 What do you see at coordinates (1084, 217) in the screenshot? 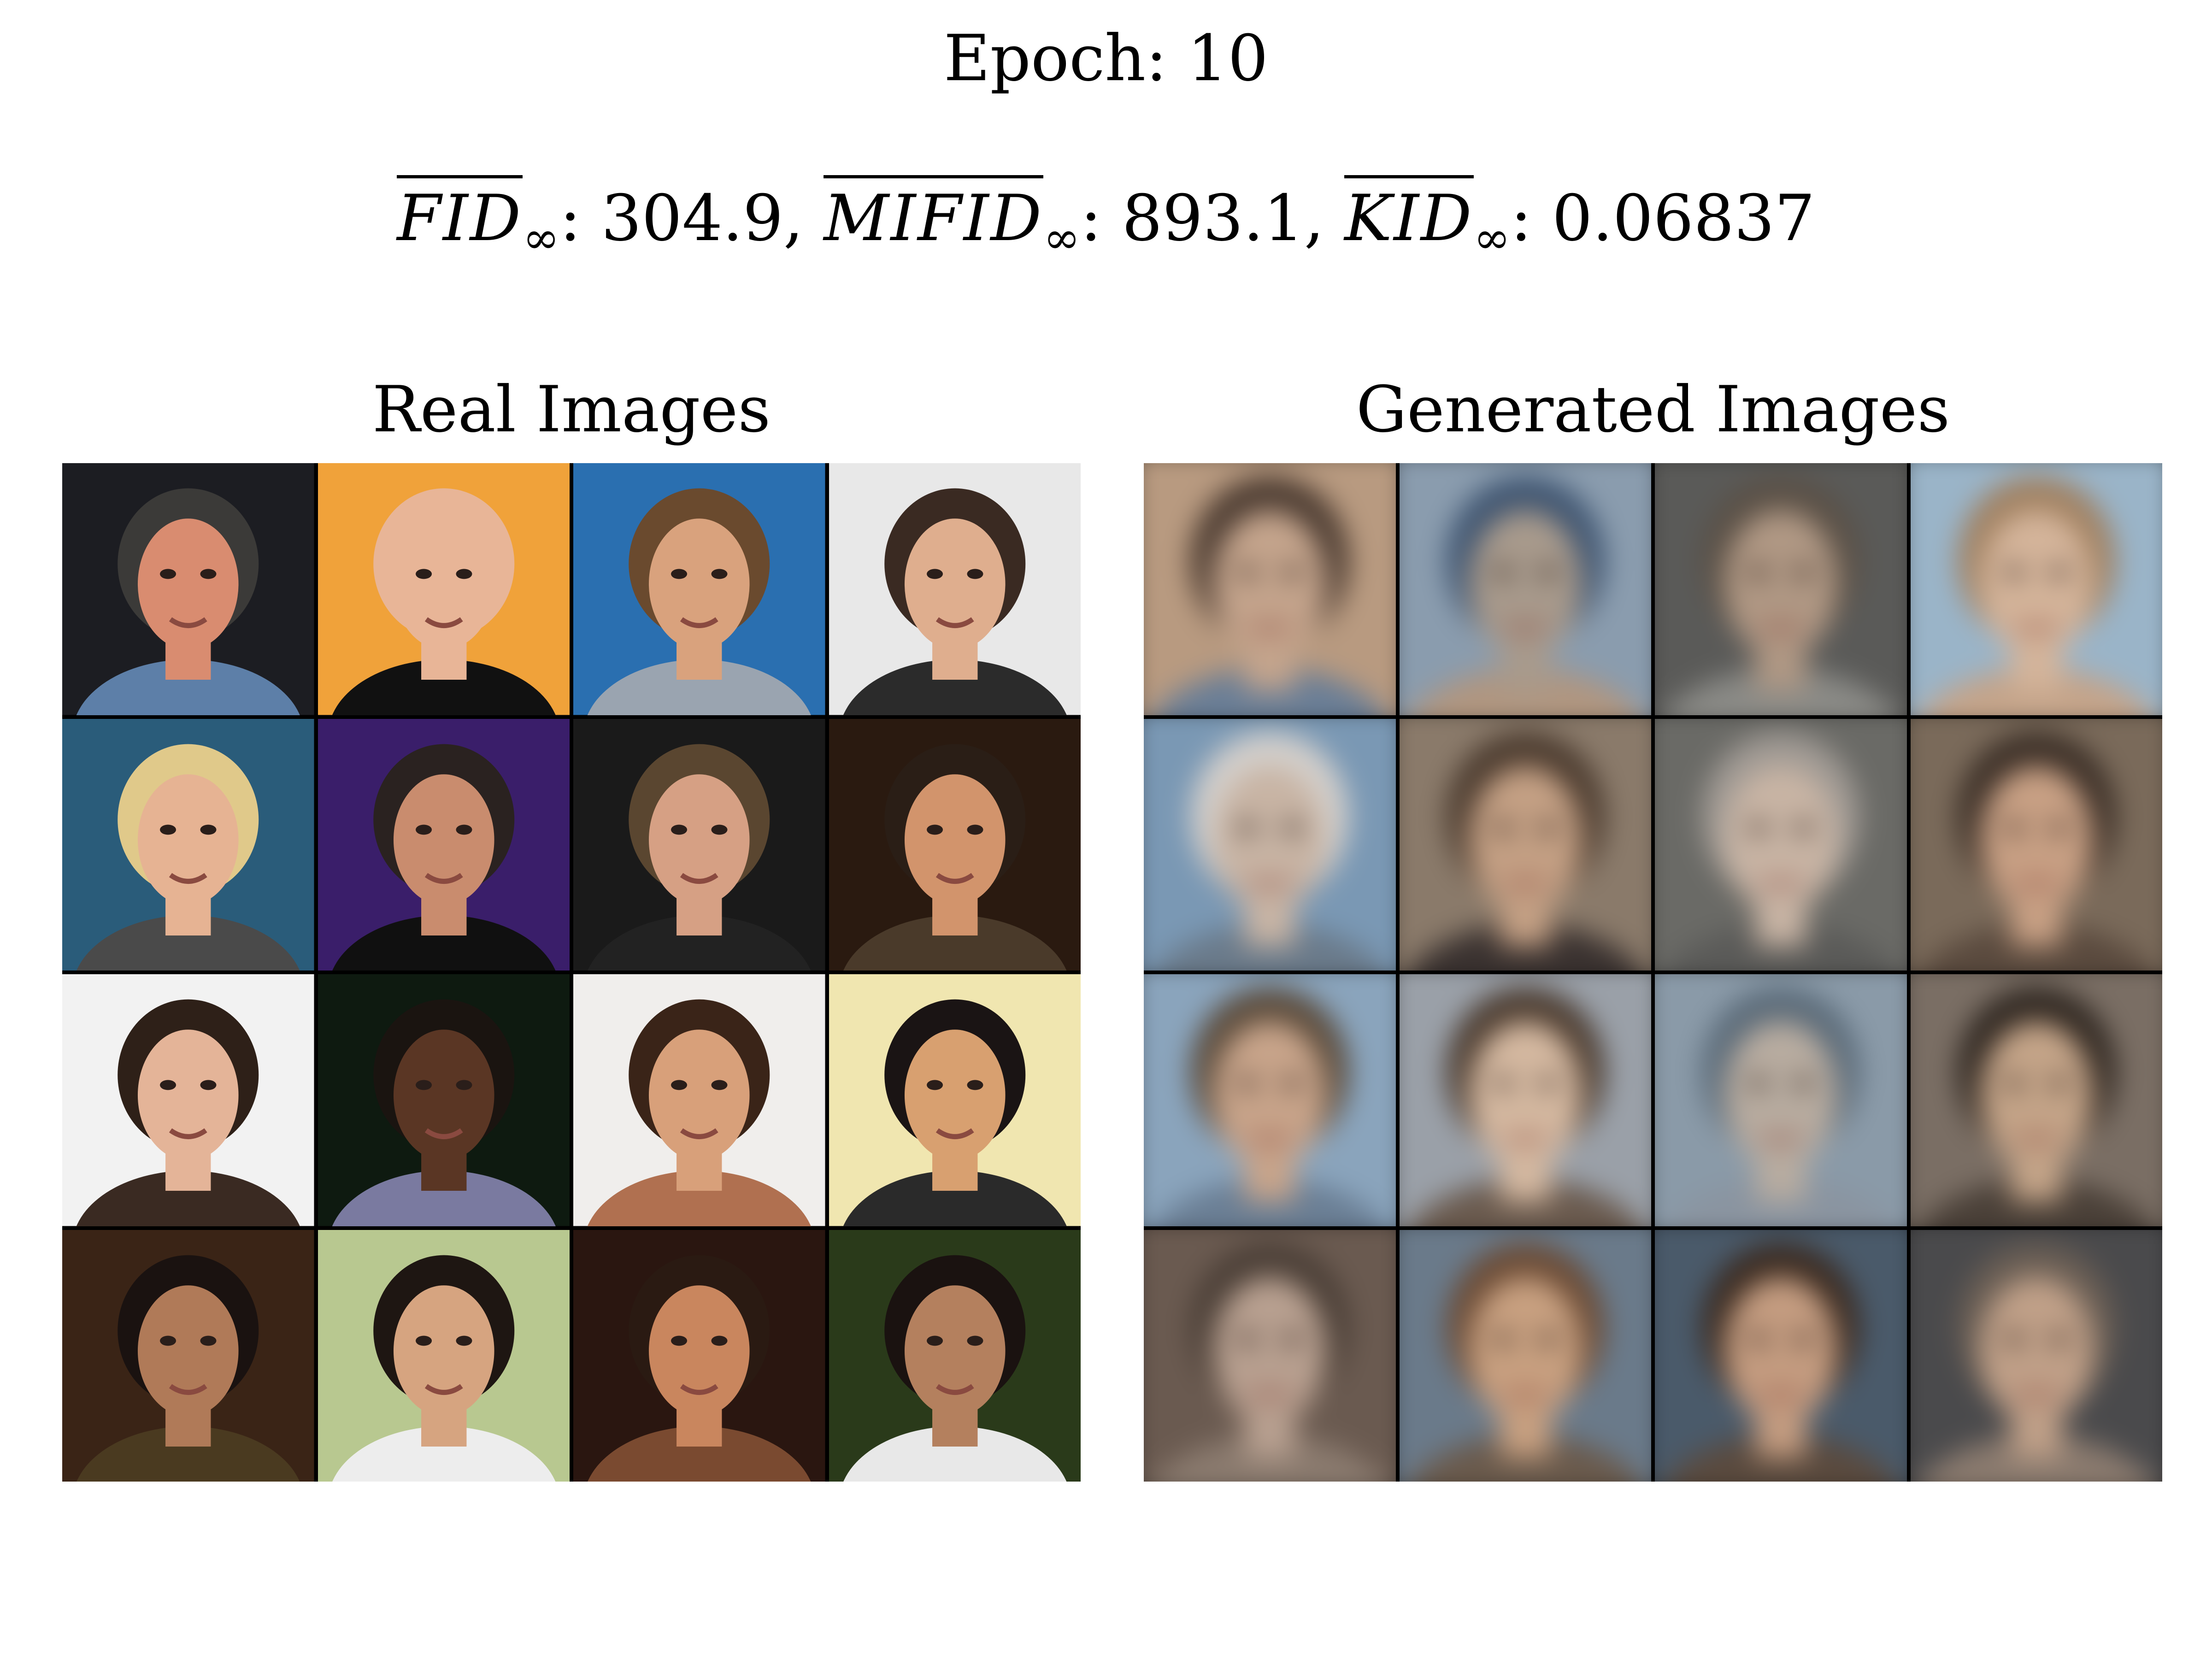
I see `mifid-metric: MIFID∞: 893.1,` at bounding box center [1084, 217].